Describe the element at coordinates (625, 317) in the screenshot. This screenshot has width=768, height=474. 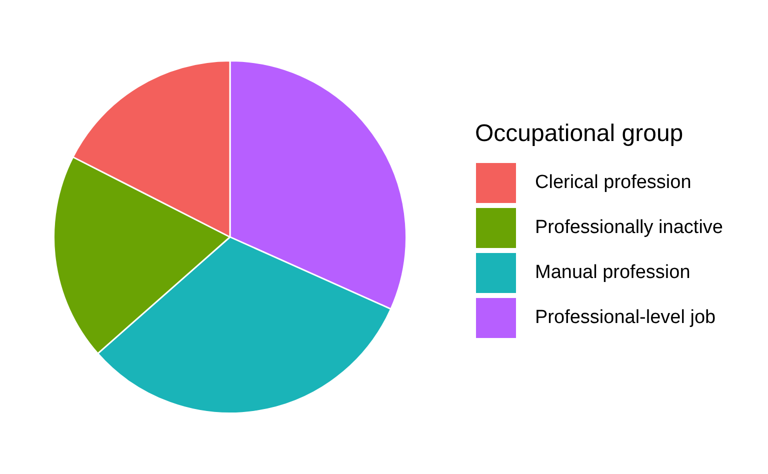
I see `legend-label: Professional-level job` at that location.